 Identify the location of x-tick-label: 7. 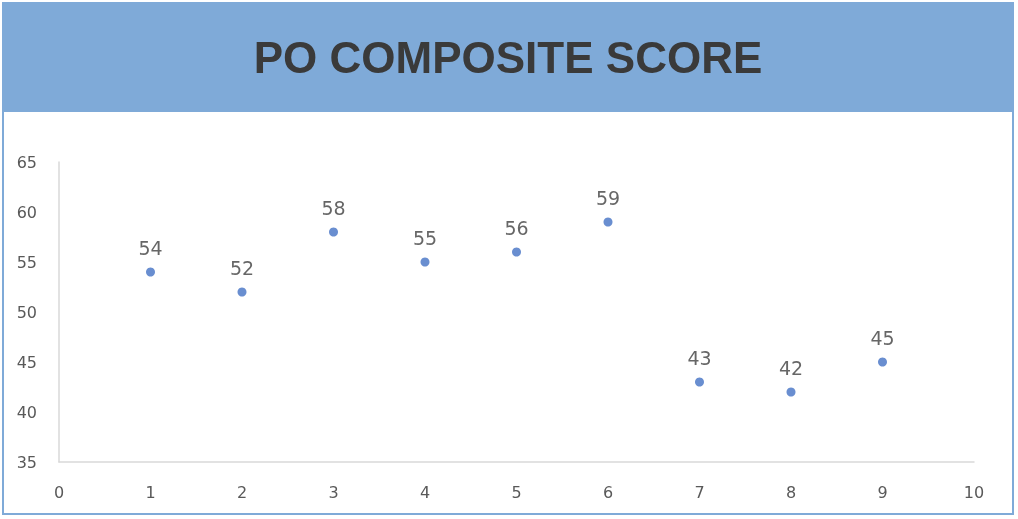
(699, 492).